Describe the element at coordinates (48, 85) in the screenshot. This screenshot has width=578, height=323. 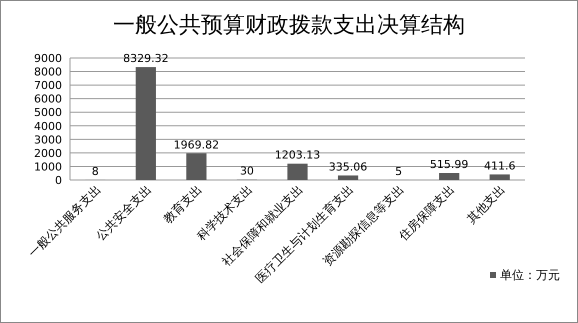
I see `y-tick-label: 7000` at that location.